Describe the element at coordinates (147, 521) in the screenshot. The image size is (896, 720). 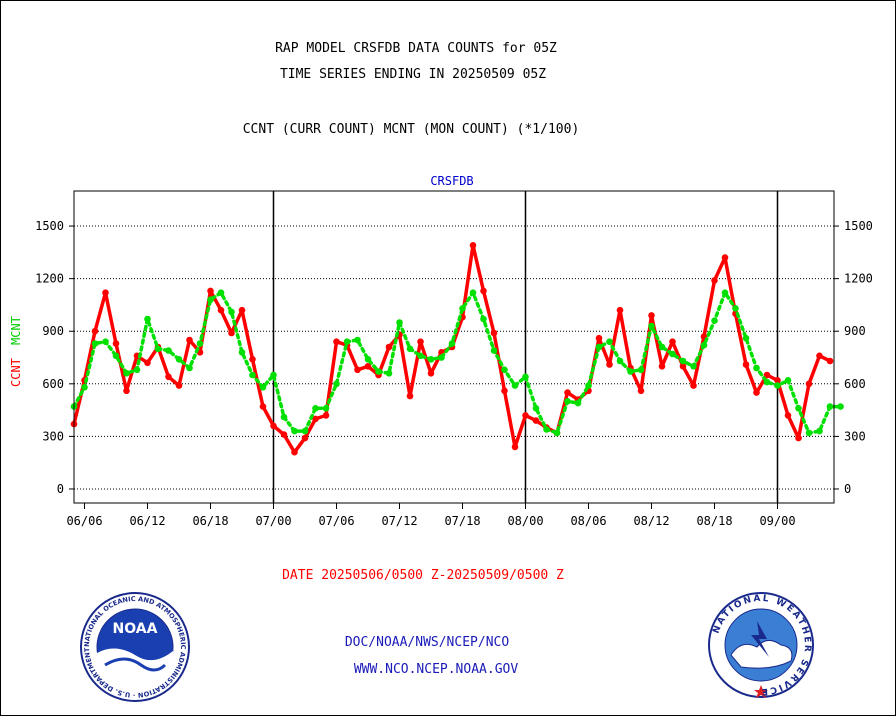
I see `x-tick-label: 06/12` at that location.